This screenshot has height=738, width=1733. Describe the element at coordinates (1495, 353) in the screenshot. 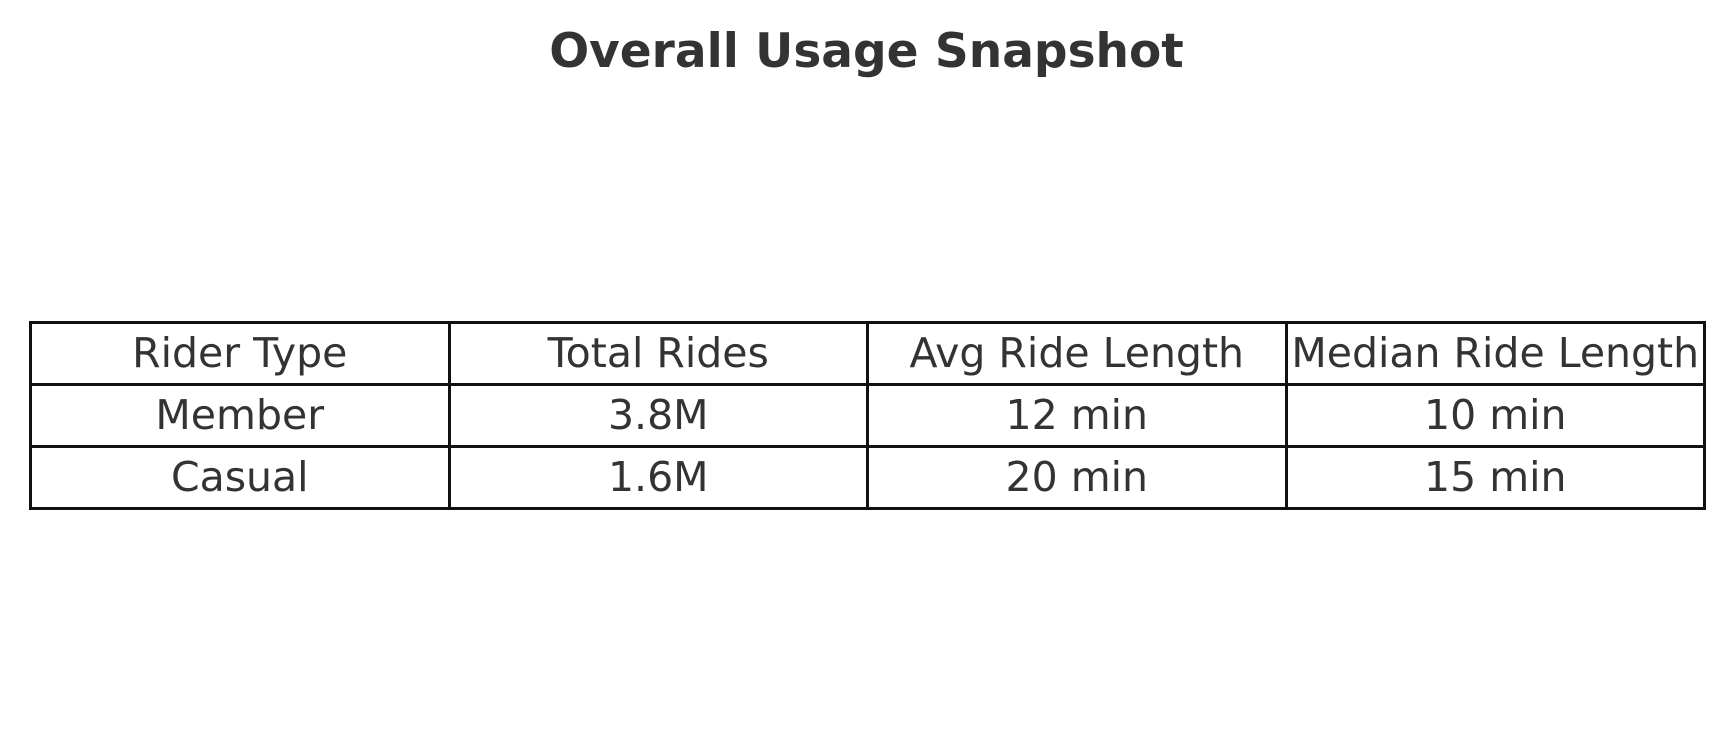

I see `header-median-ride-length: Median Ride Length` at that location.